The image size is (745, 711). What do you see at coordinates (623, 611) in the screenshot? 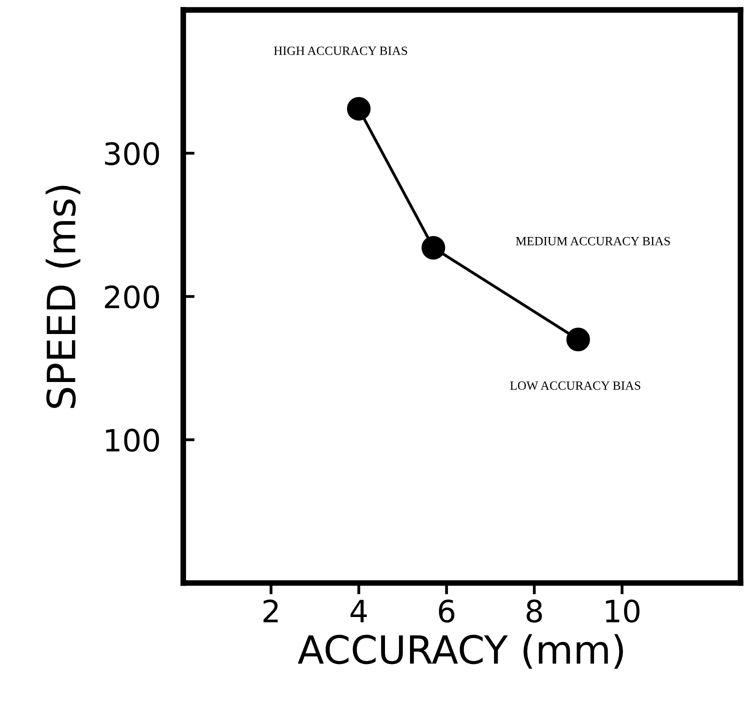
I see `x-tick-label: 10` at bounding box center [623, 611].